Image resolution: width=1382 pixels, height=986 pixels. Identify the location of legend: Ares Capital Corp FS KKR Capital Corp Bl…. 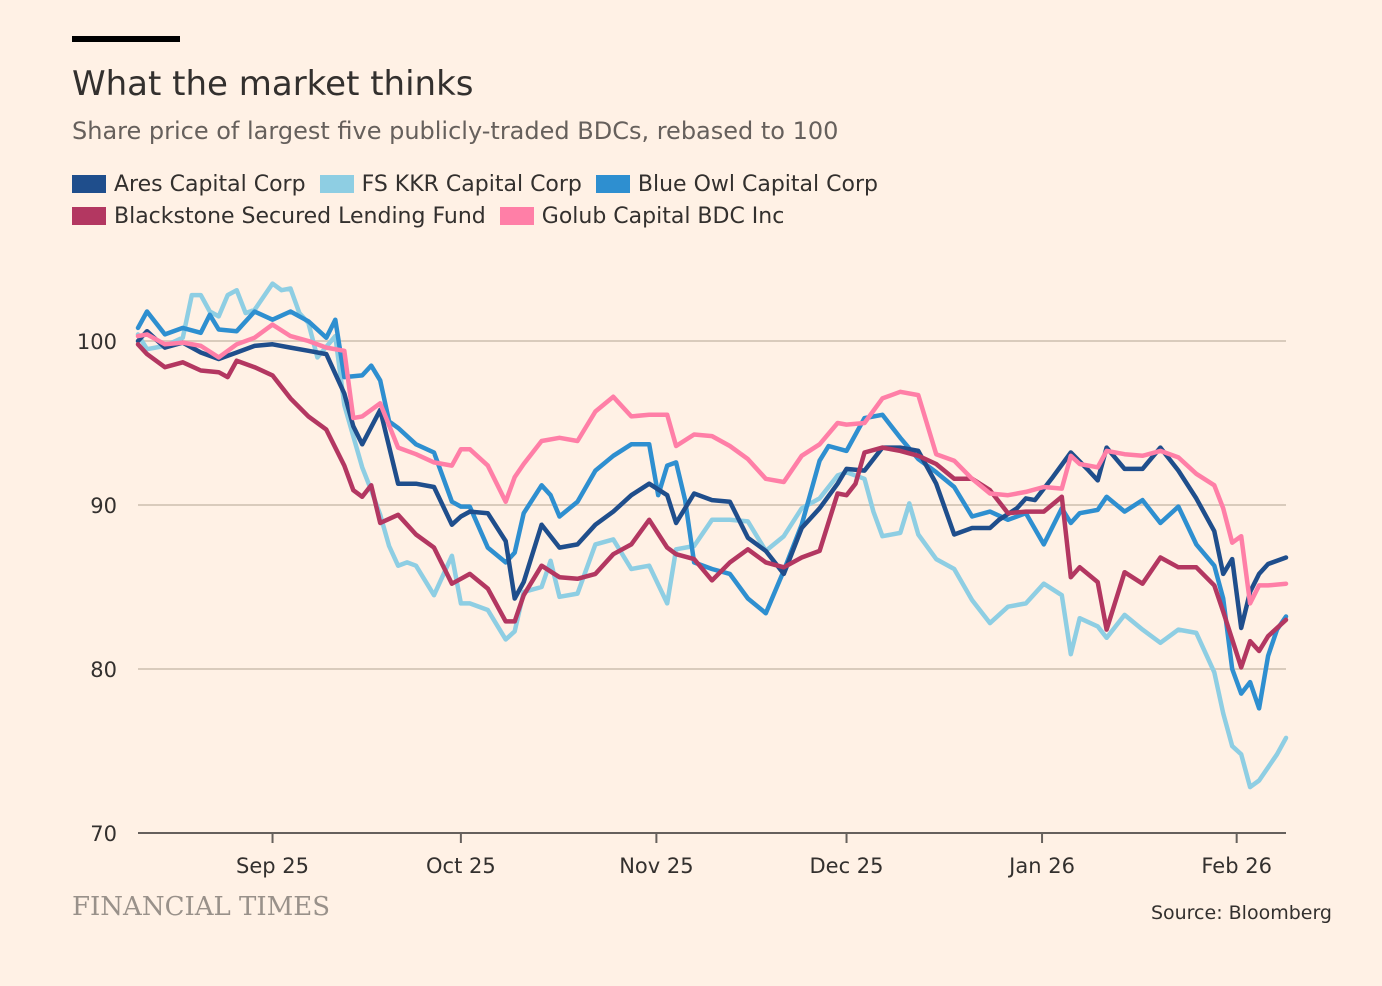
(572, 200).